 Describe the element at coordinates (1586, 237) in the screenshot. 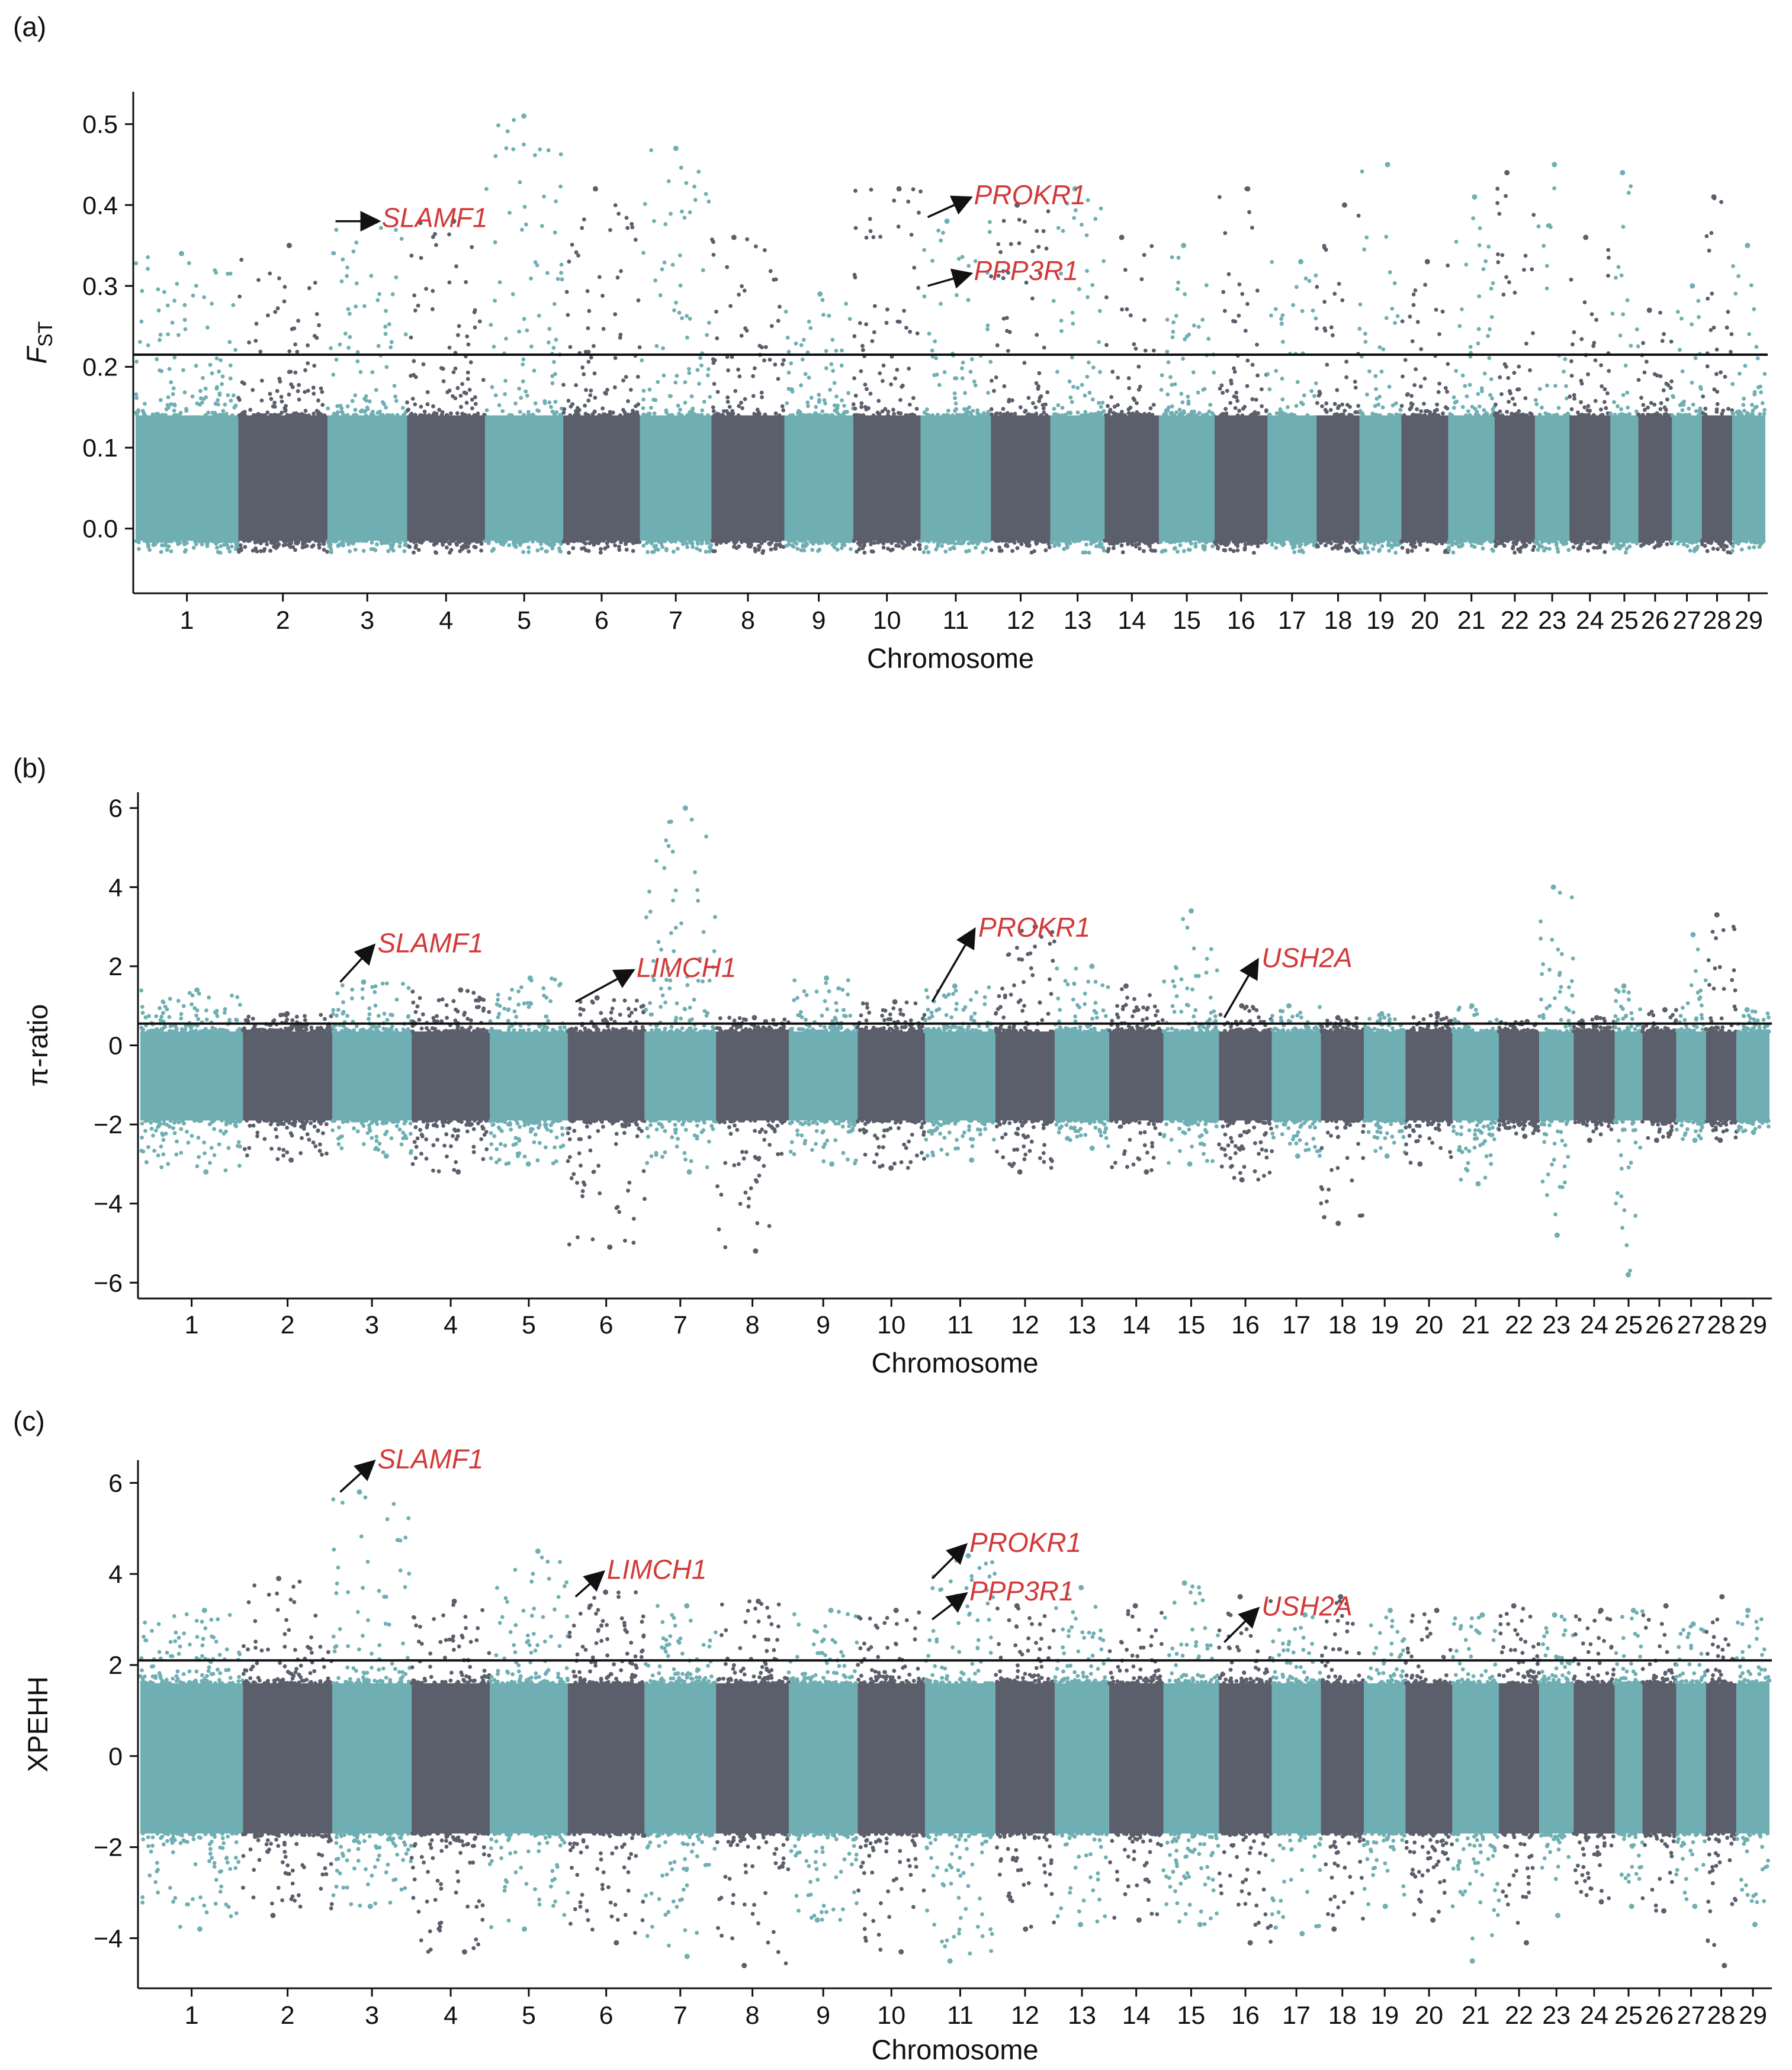

I see `chromosome-24-peak-point` at that location.